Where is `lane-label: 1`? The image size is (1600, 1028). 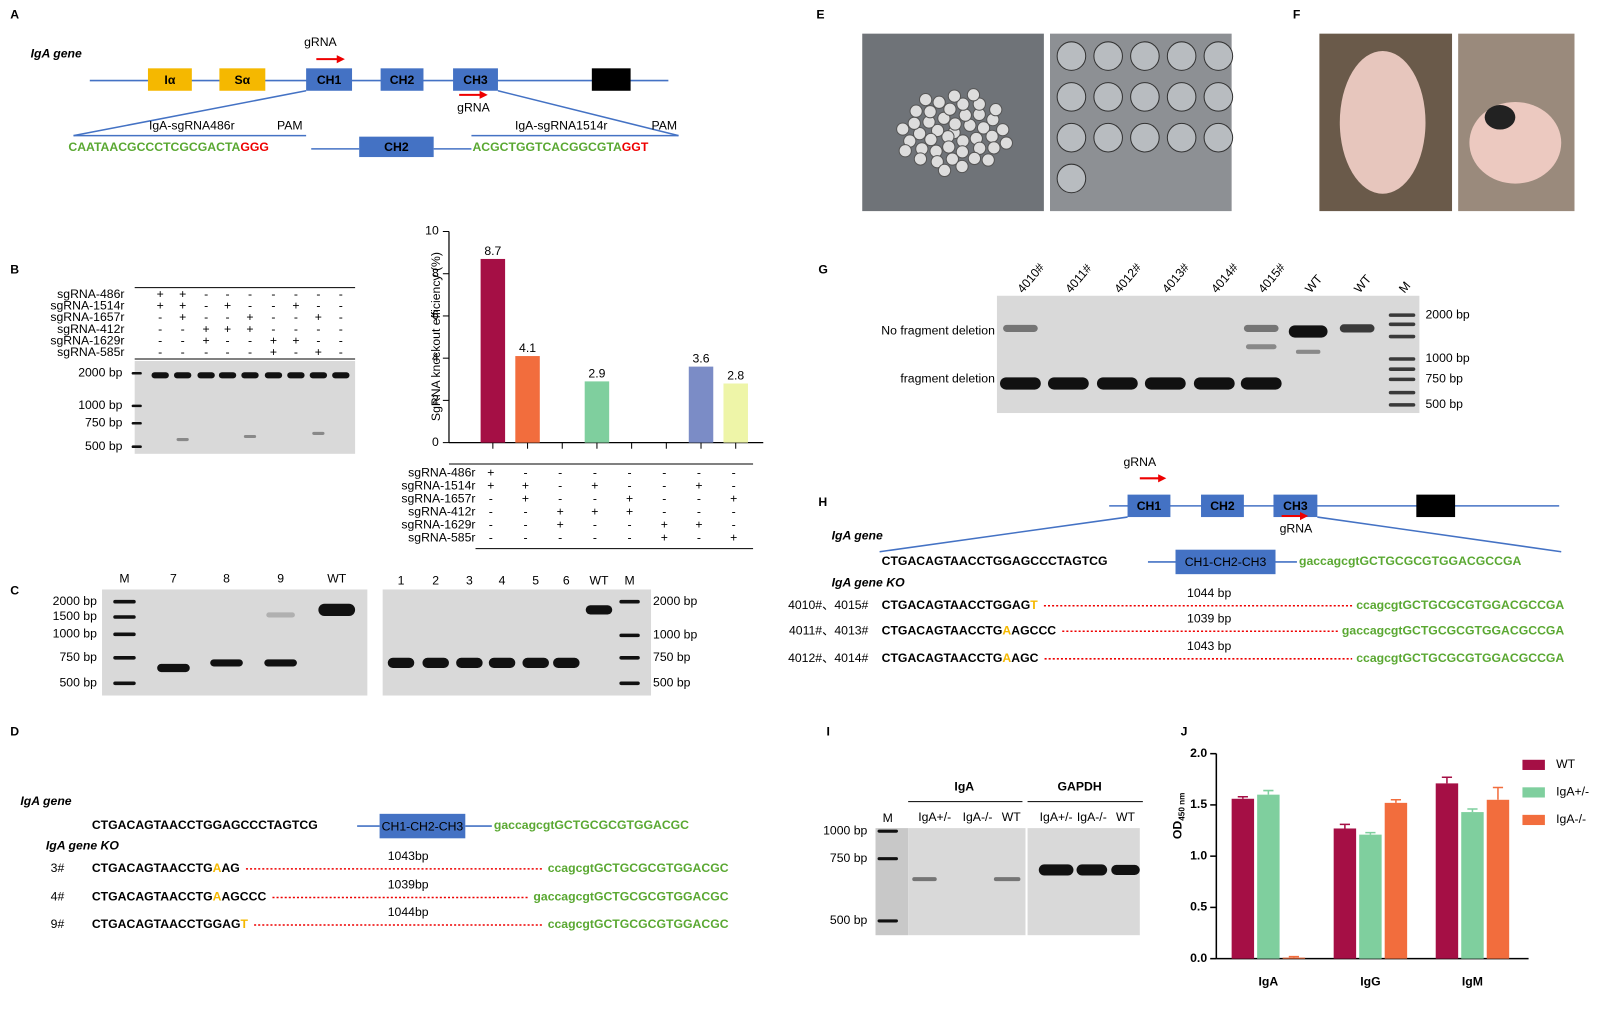
lane-label: 1 is located at coordinates (401, 581).